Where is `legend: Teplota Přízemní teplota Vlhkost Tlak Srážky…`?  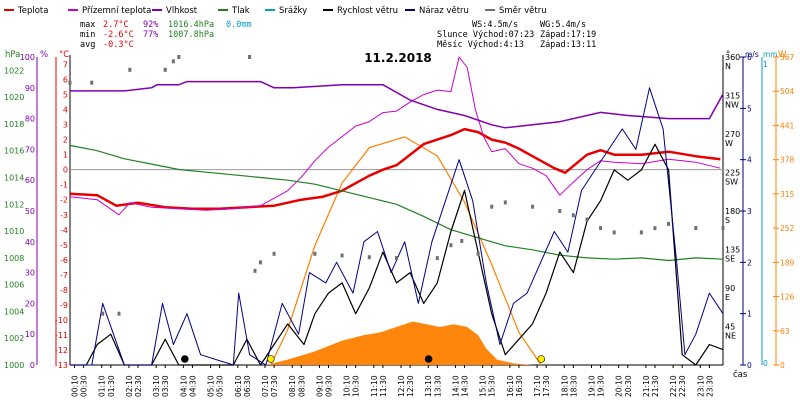 legend: Teplota Přízemní teplota Vlhkost Tlak Srážky… is located at coordinates (275, 11).